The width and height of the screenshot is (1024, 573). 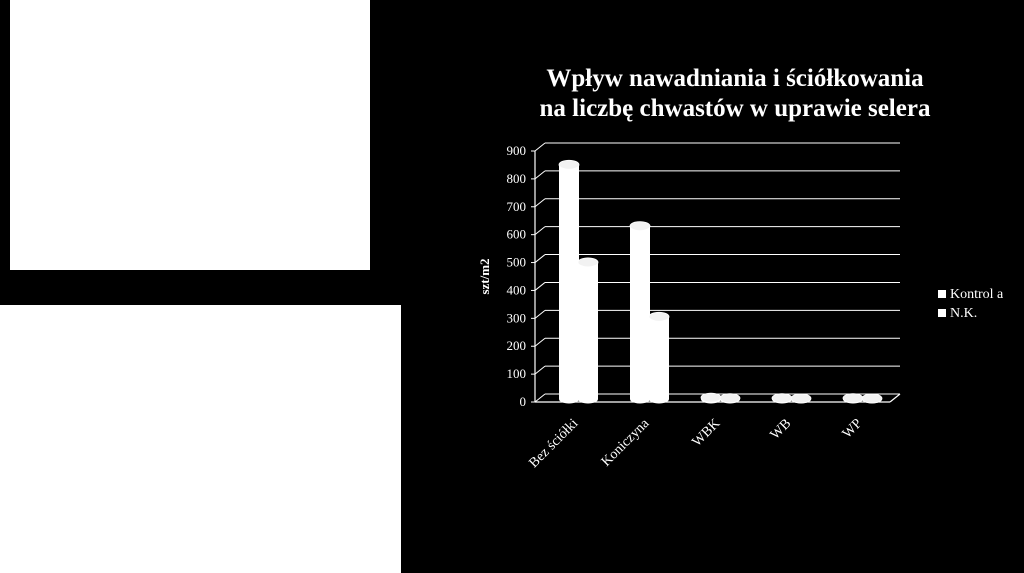 I want to click on y-axis-label: szt/m2, so click(x=484, y=276).